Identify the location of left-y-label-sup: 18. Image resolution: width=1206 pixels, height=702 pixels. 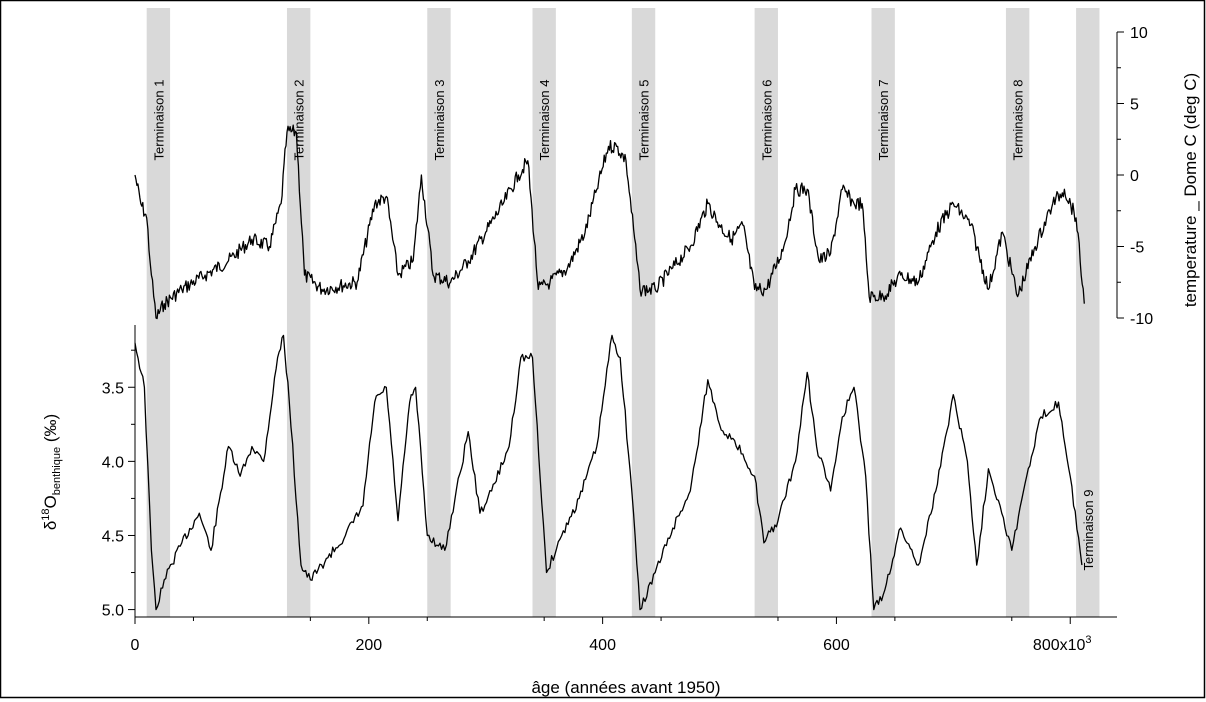
(46, 514).